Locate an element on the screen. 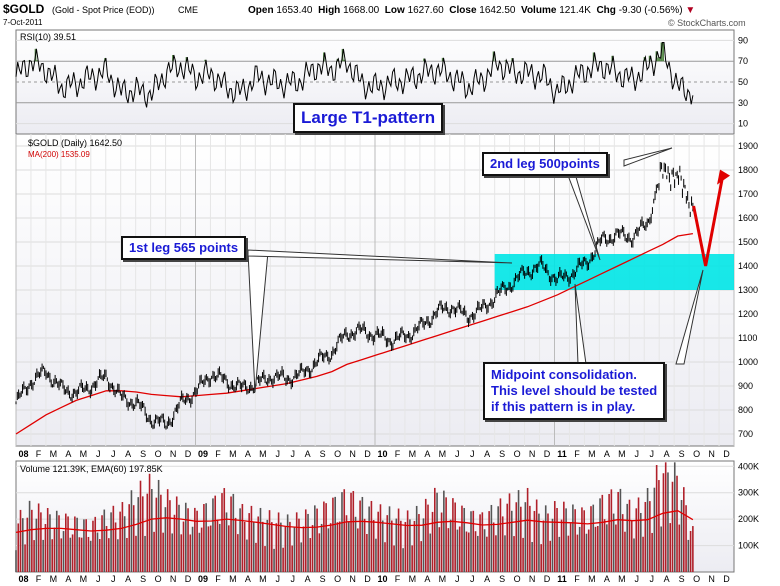 The image size is (780, 586). volume-ema-line is located at coordinates (354, 522).